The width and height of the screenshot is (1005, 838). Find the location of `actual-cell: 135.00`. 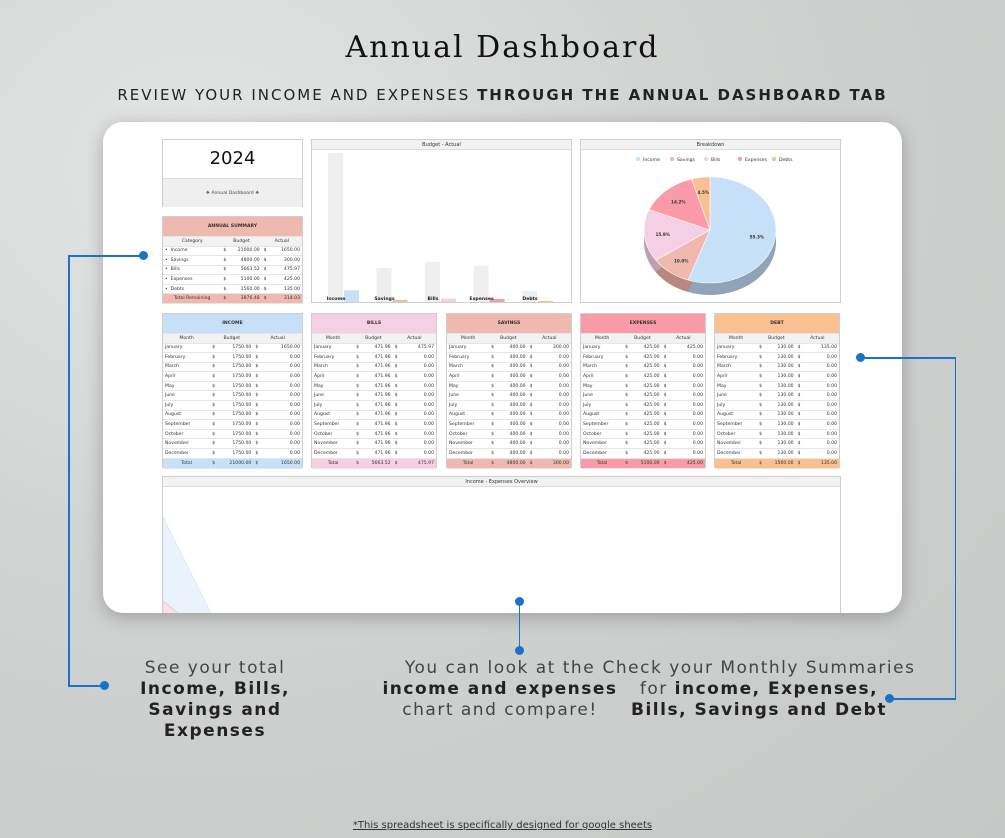

actual-cell: 135.00 is located at coordinates (822, 348).